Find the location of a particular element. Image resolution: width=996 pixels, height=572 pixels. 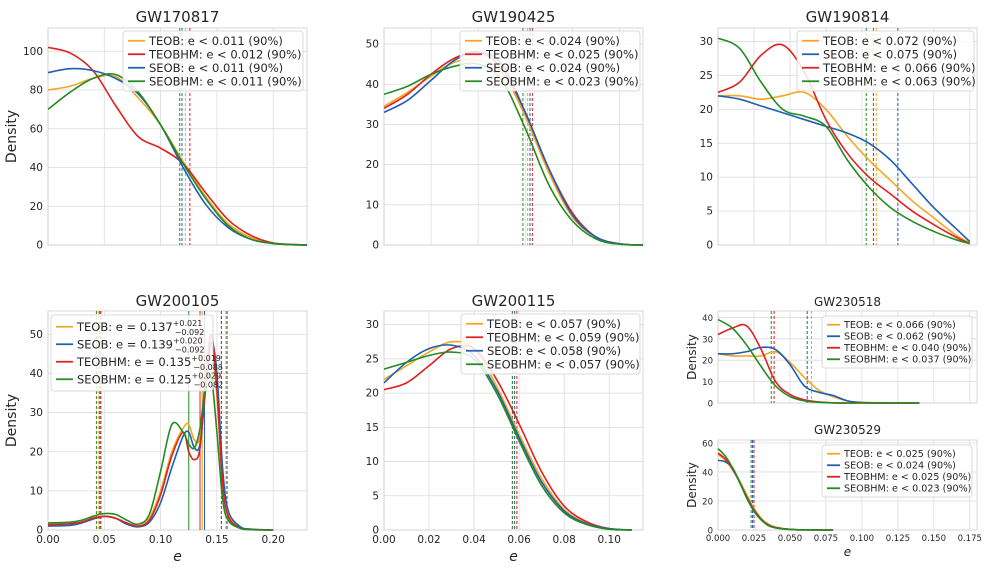

y-tick-label: 100 is located at coordinates (33, 52).